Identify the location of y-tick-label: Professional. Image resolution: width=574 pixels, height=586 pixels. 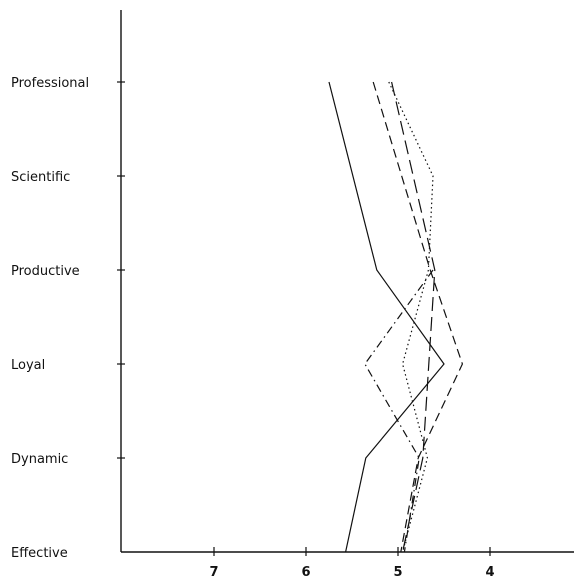
(50, 83).